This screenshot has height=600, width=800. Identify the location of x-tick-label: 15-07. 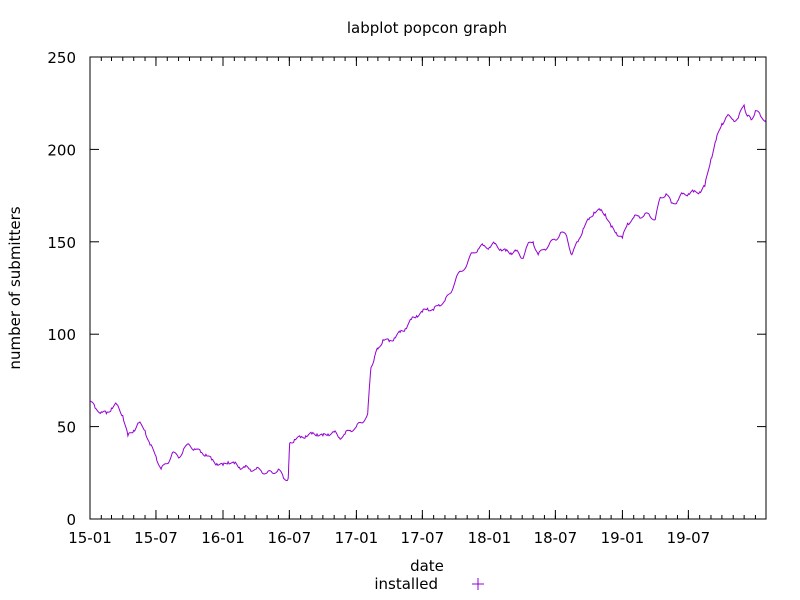
(156, 538).